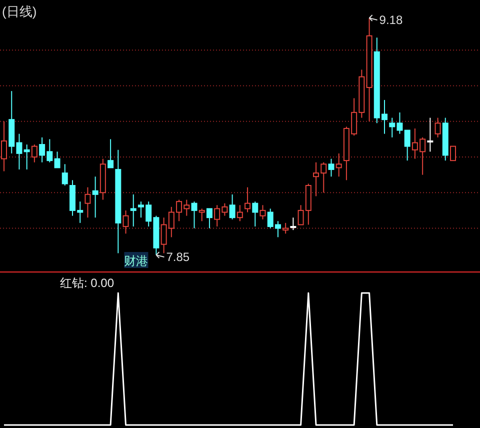  What do you see at coordinates (19, 11) in the screenshot?
I see `chart-title: (日线)` at bounding box center [19, 11].